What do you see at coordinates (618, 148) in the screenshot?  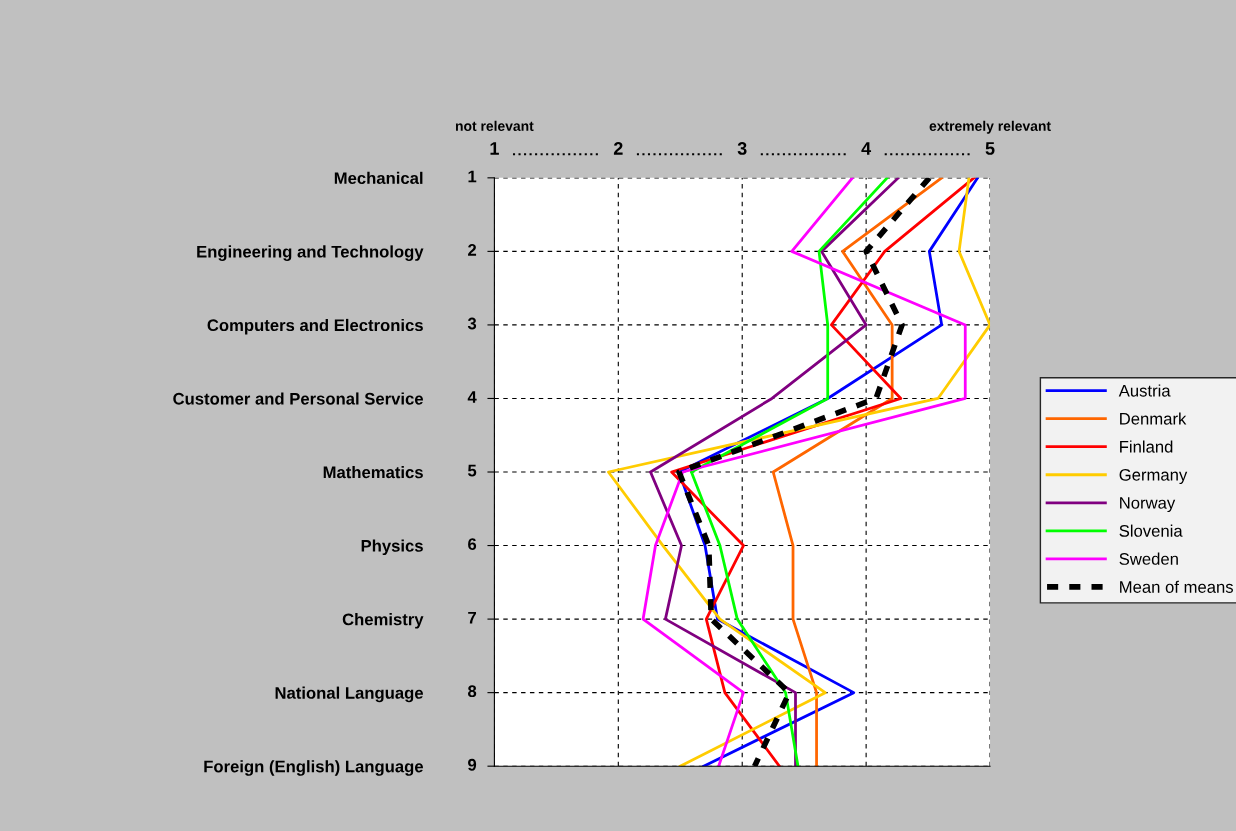 I see `x-tick-label: 2` at bounding box center [618, 148].